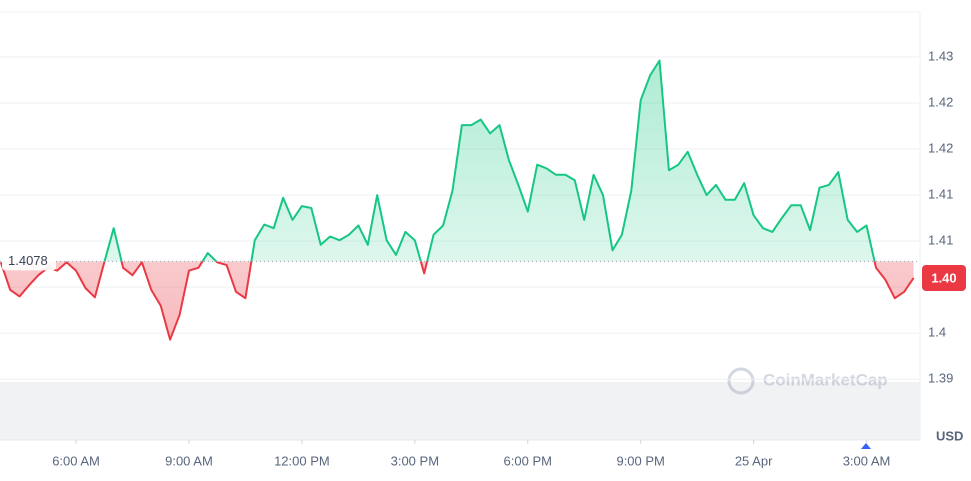  Describe the element at coordinates (937, 332) in the screenshot. I see `y-tick-label: 1.4` at that location.